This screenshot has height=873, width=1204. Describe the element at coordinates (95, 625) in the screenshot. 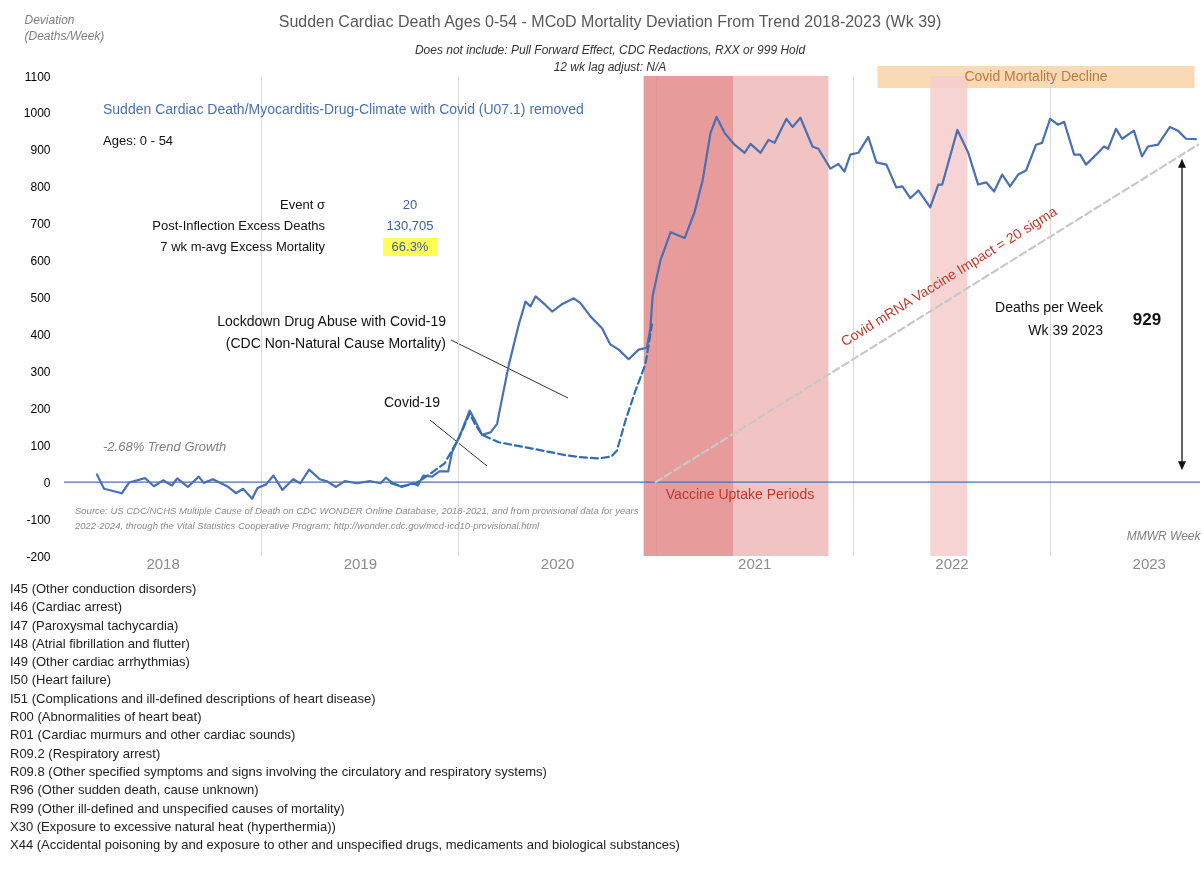

I see `text: I47 (Paroxysmal tachycardia)` at that location.